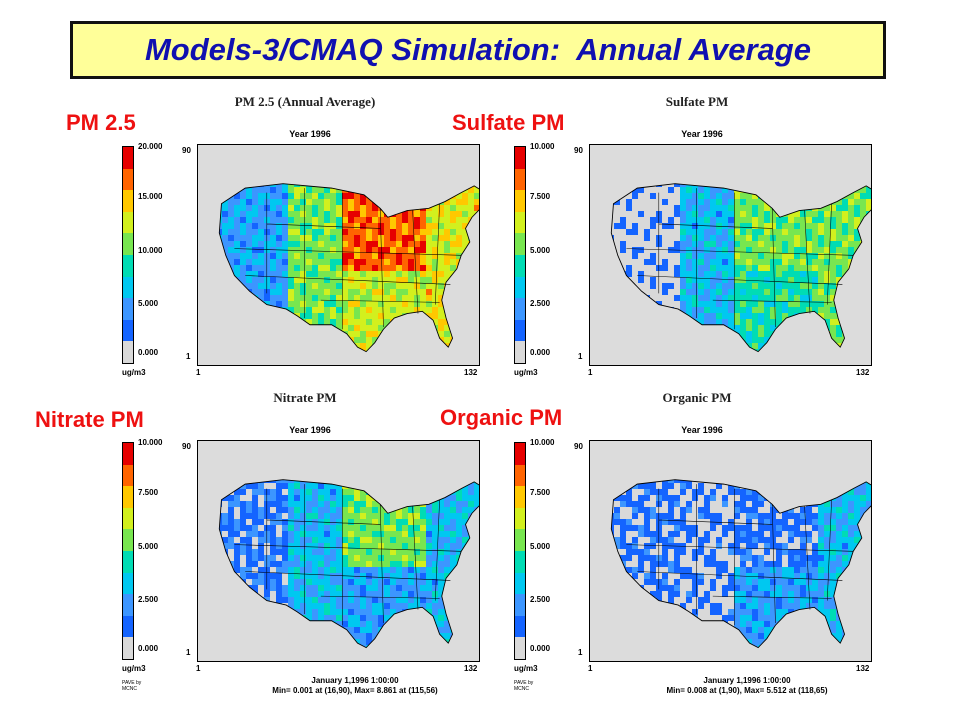 This screenshot has height=720, width=960. Describe the element at coordinates (148, 648) in the screenshot. I see `colorbar-tick: 0.000` at that location.